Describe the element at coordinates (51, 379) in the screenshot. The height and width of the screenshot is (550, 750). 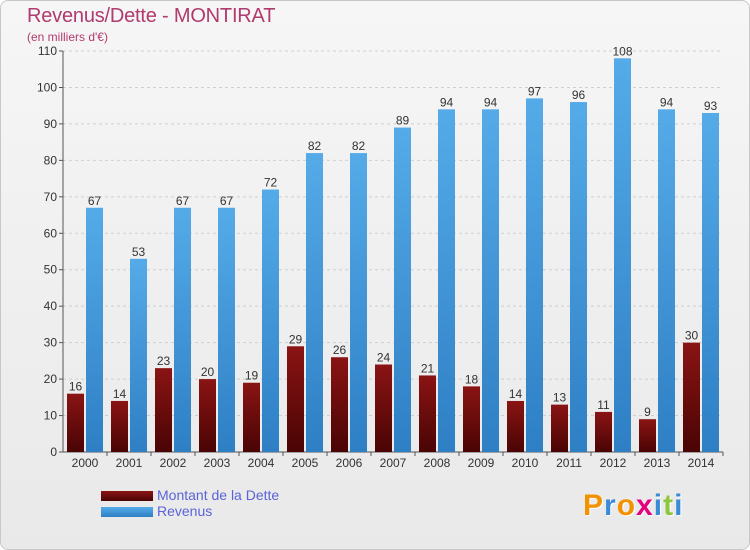
I see `y-tick-label: 20` at that location.